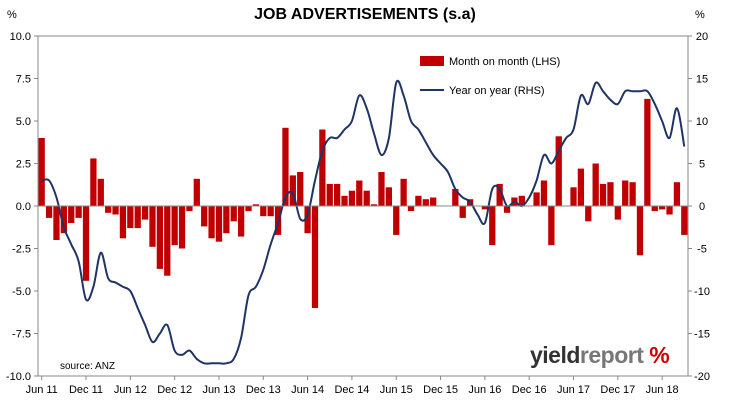 This screenshot has height=400, width=730. I want to click on left-tick-label: -5.0, so click(21, 292).